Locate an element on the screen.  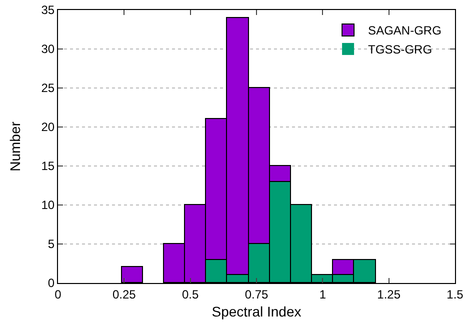
y-tick-label: 0 is located at coordinates (51, 283).